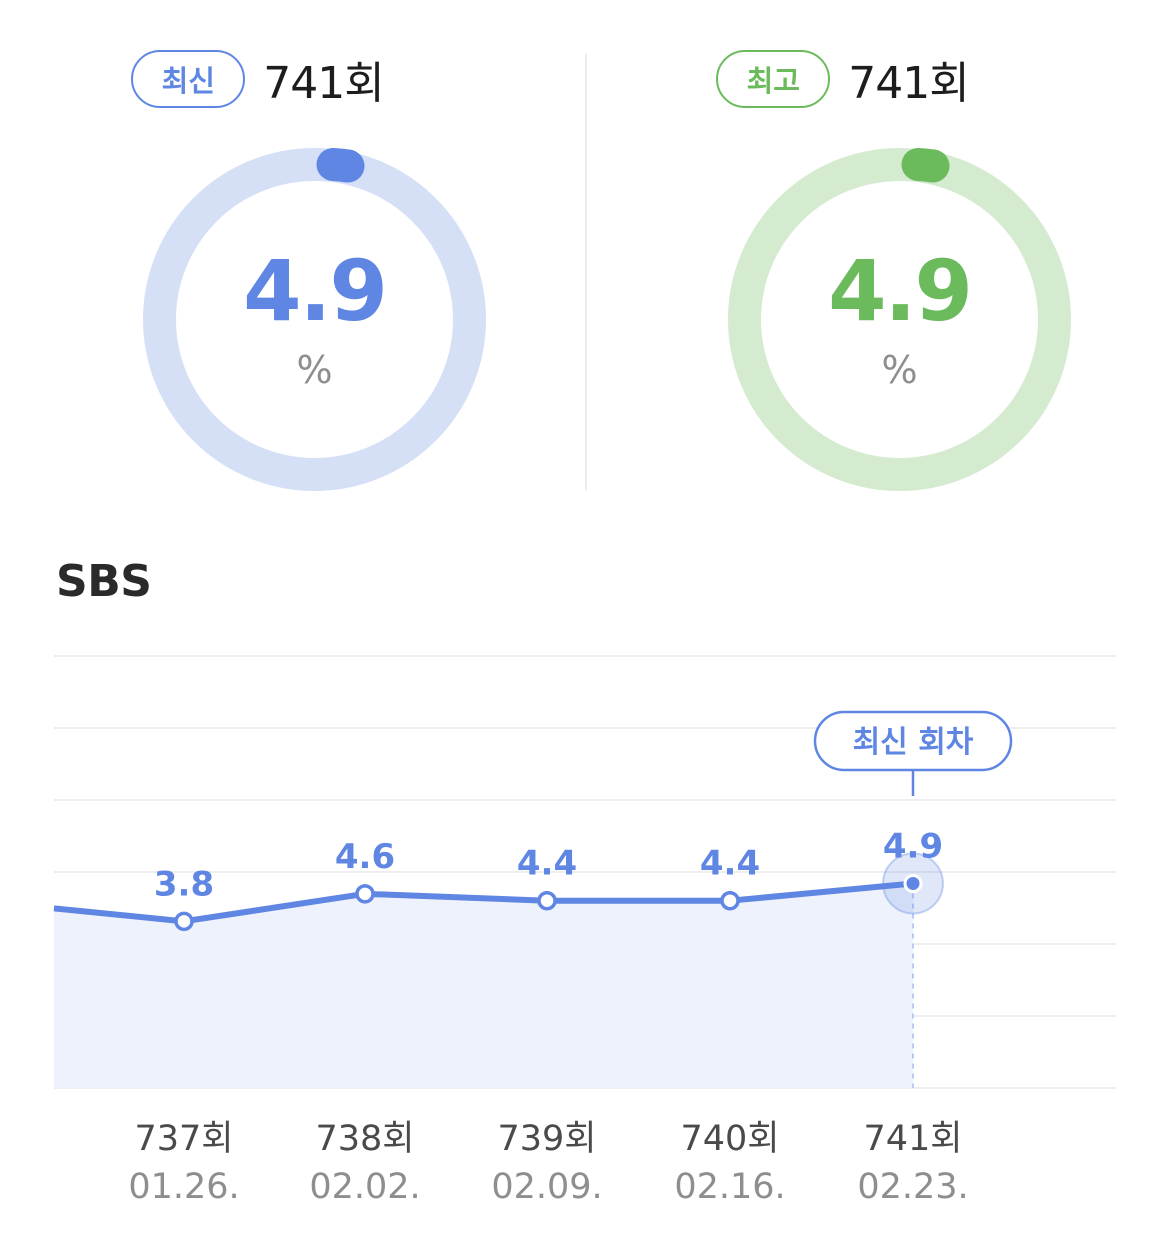  Describe the element at coordinates (314, 370) in the screenshot. I see `latest-rating-unit: %` at that location.